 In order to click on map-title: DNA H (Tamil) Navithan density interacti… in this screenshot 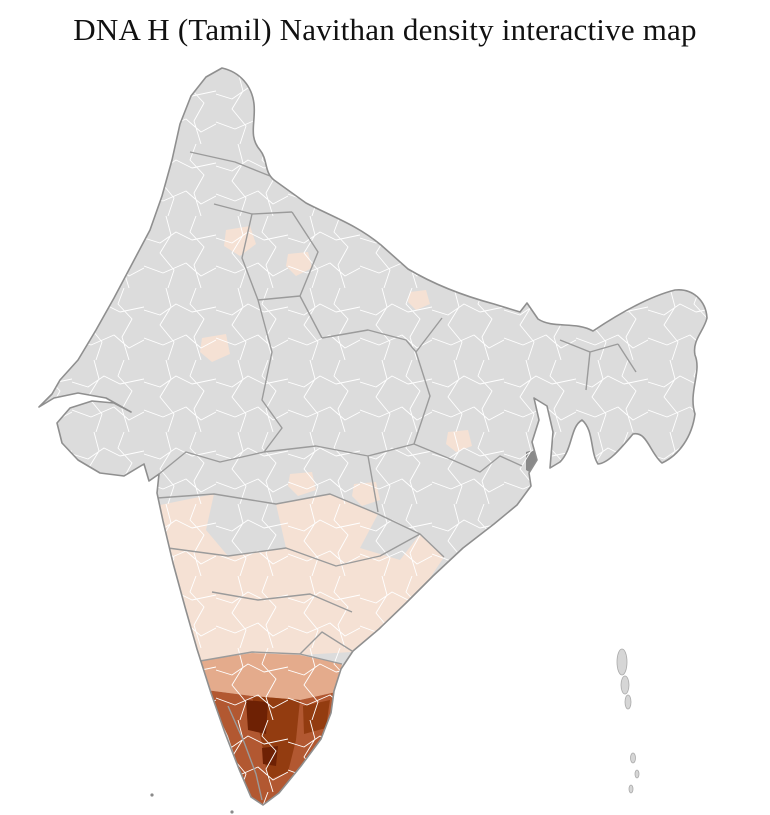, I will do `click(385, 29)`.